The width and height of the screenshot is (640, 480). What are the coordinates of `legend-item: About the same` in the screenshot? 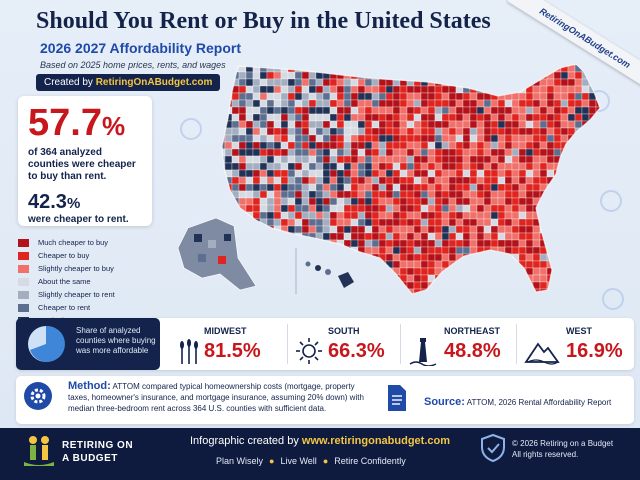 It's located at (66, 281).